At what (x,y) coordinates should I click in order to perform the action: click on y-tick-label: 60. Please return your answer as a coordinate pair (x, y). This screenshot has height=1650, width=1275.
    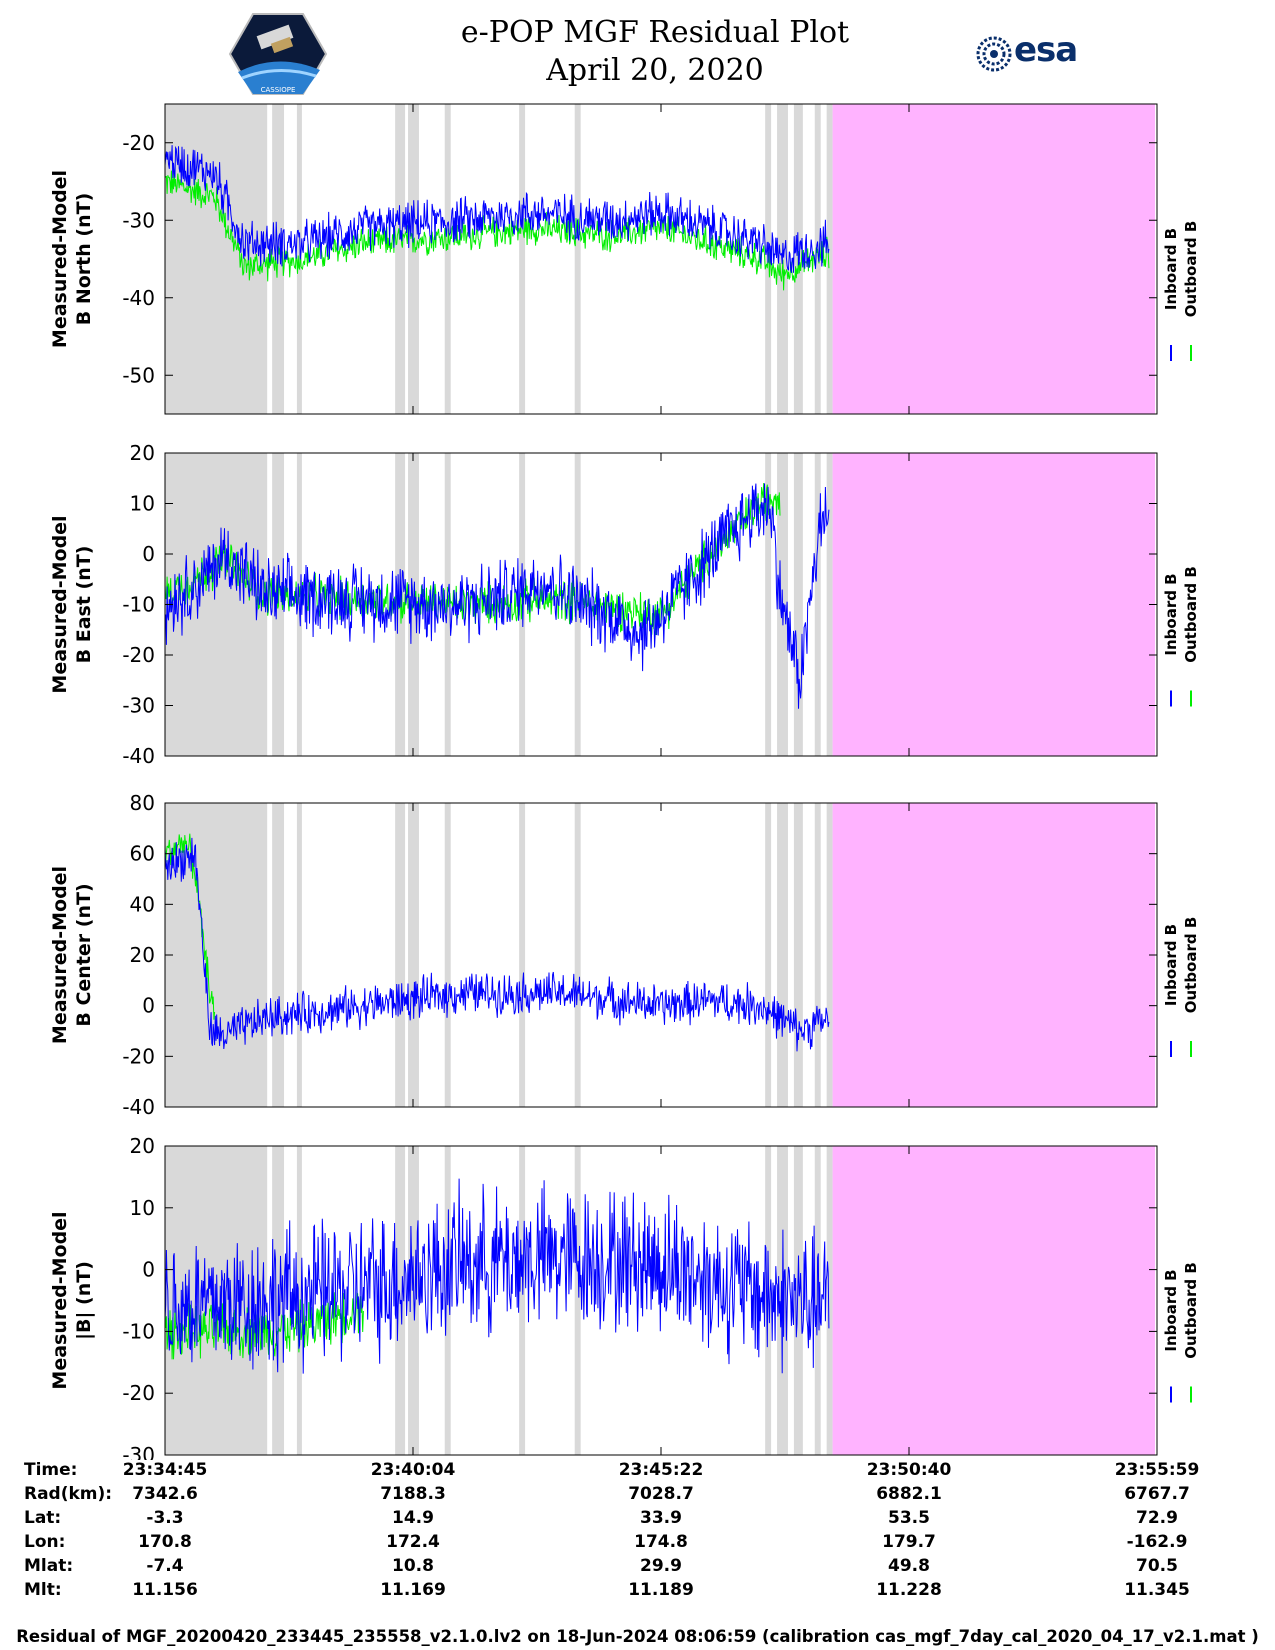
    Looking at the image, I should click on (142, 854).